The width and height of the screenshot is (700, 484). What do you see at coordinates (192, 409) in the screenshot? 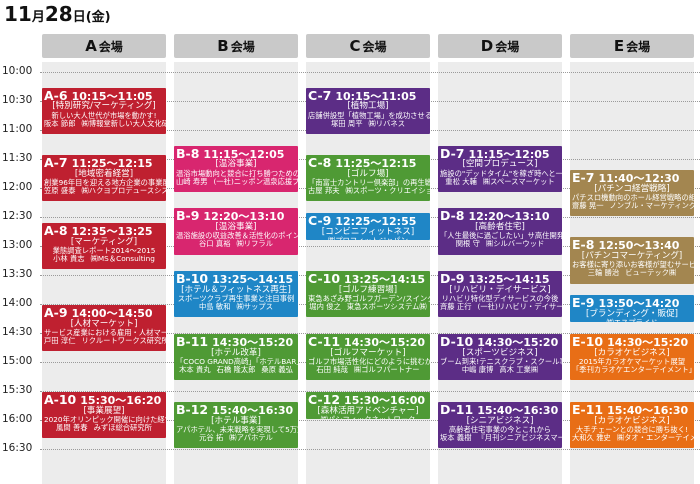
I see `session-code: B-12` at bounding box center [192, 409].